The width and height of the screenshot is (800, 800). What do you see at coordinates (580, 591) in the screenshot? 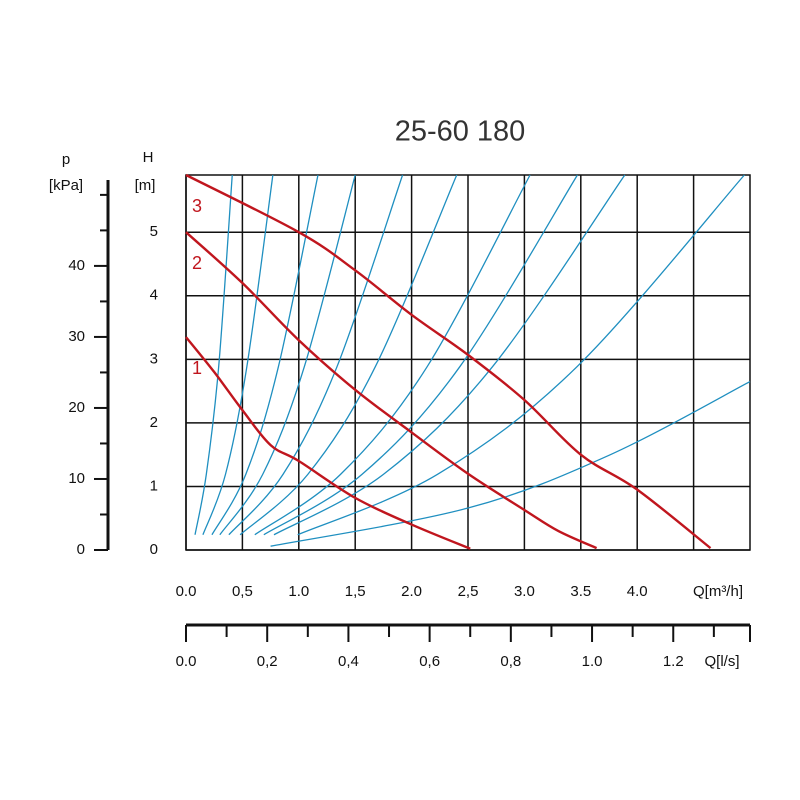
I see `x-tick-label: 3.5` at bounding box center [580, 591].